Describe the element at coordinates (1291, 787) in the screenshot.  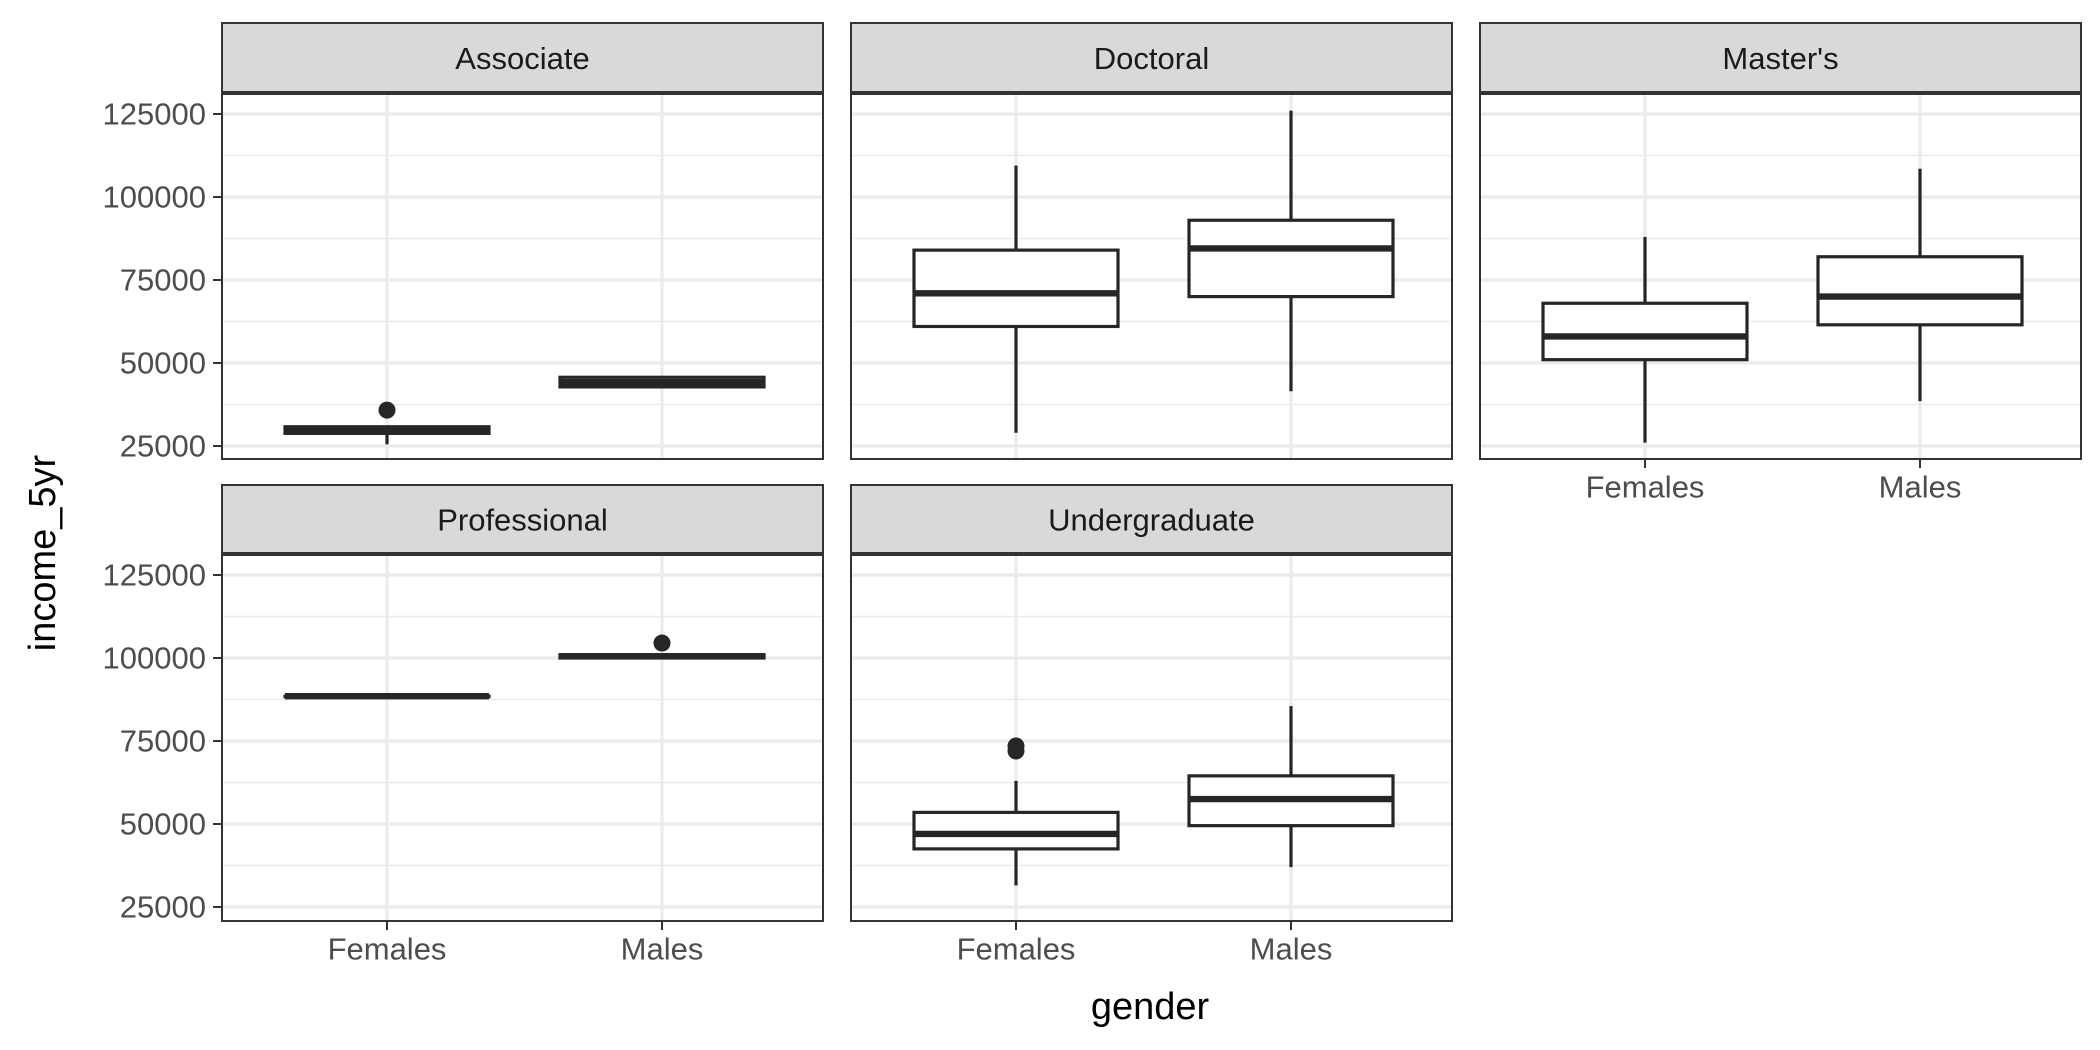
I see `box-undergraduate-males` at that location.